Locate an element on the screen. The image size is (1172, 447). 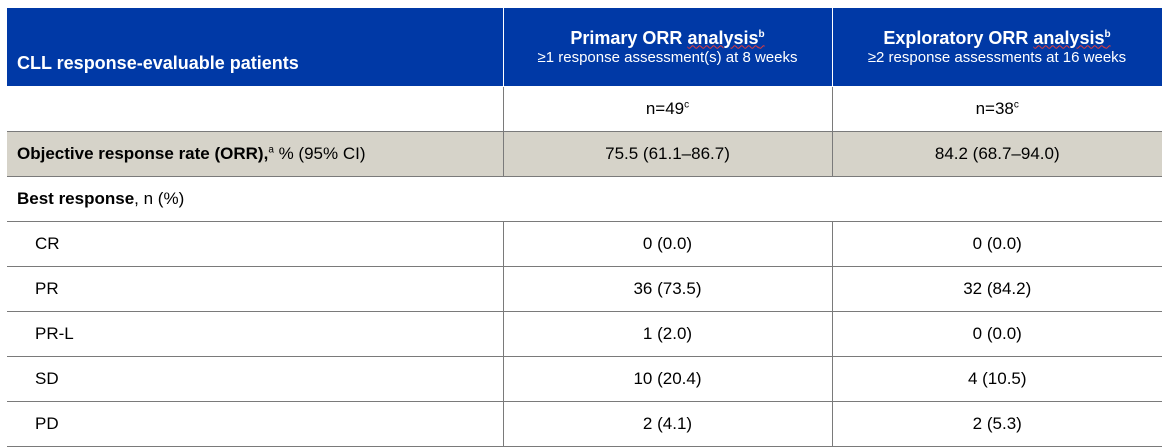
response-exploratory: 4 (10.5) is located at coordinates (996, 379).